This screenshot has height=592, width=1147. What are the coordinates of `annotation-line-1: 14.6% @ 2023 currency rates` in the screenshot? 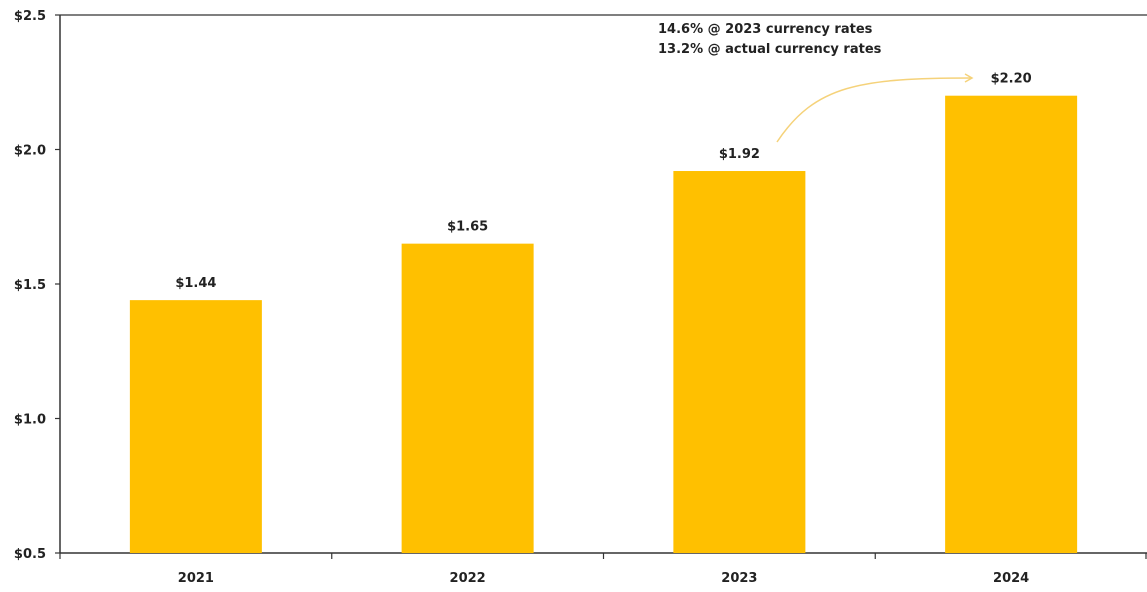 It's located at (765, 29).